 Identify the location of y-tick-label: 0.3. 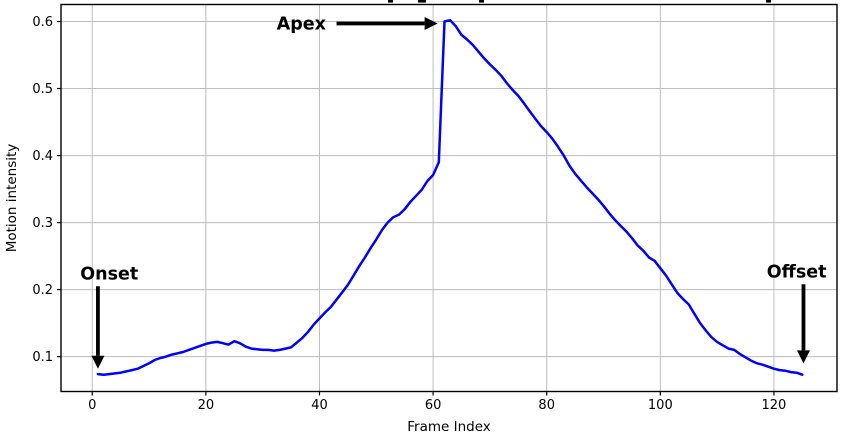
(42, 223).